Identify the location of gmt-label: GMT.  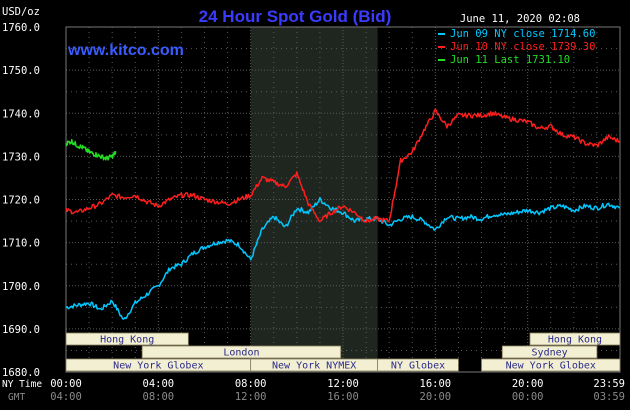
(16, 397).